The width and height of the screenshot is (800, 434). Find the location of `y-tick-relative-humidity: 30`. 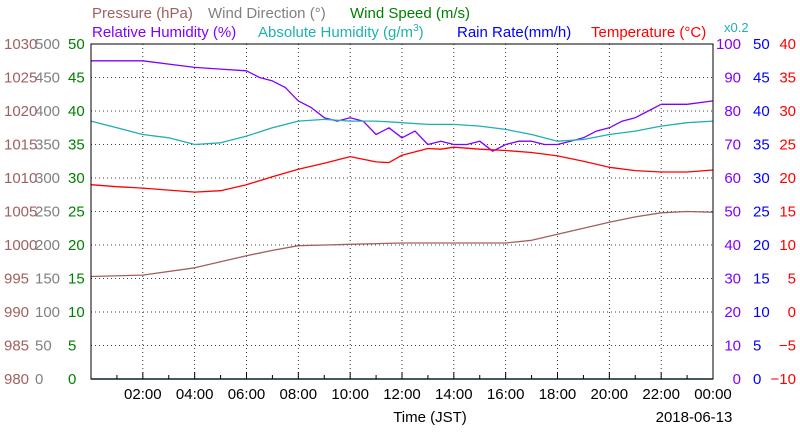

y-tick-relative-humidity: 30 is located at coordinates (732, 279).